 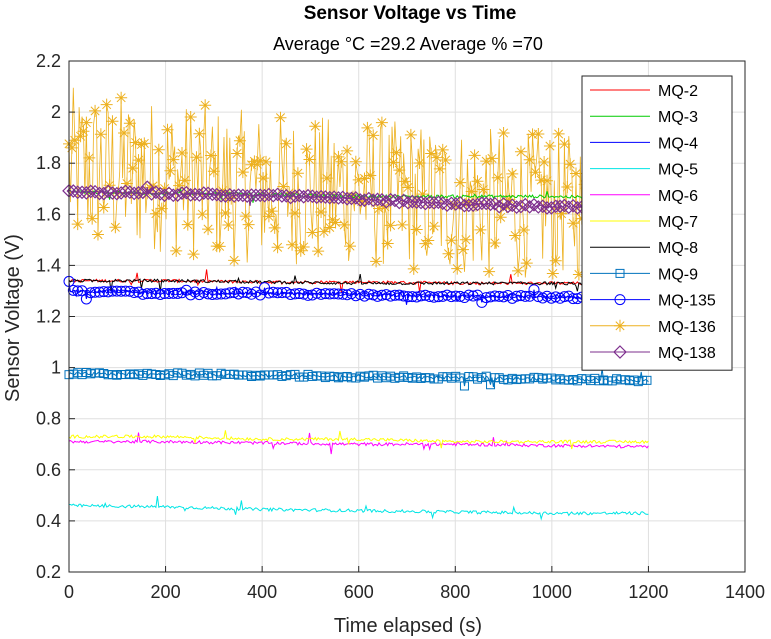 I want to click on y-tick-label: 0.4, so click(x=48, y=521).